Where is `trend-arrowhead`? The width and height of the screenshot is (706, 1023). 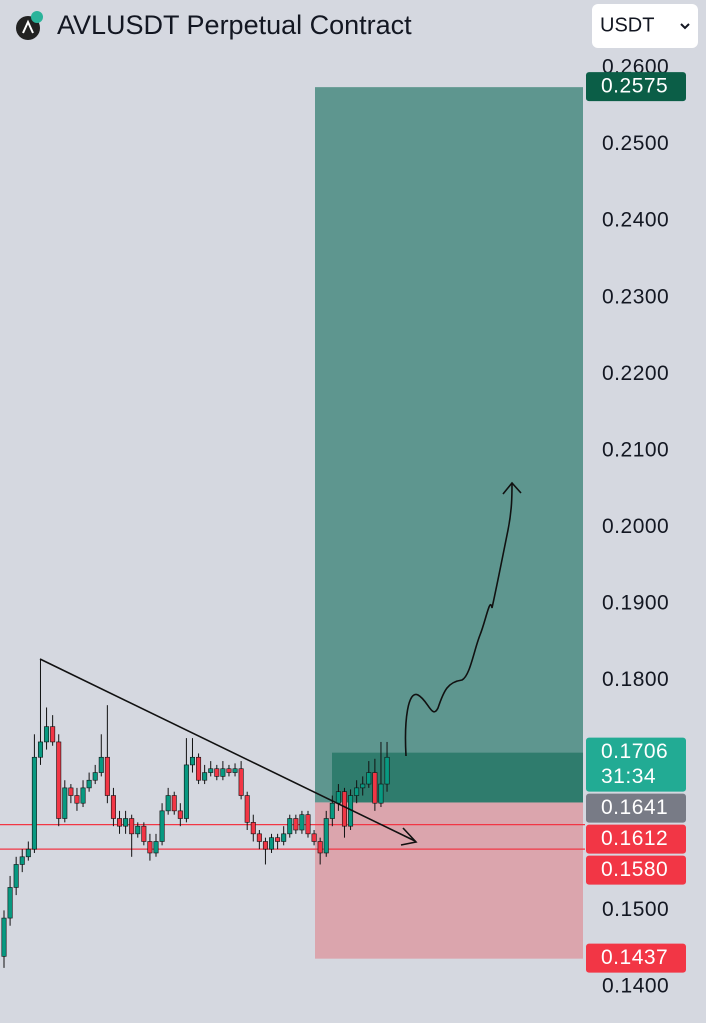 trend-arrowhead is located at coordinates (409, 836).